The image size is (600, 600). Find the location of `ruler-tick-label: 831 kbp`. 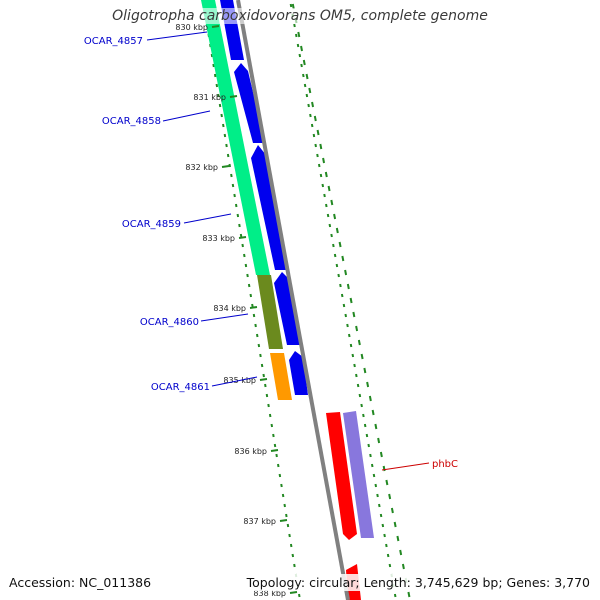

ruler-tick-label: 831 kbp is located at coordinates (209, 97).